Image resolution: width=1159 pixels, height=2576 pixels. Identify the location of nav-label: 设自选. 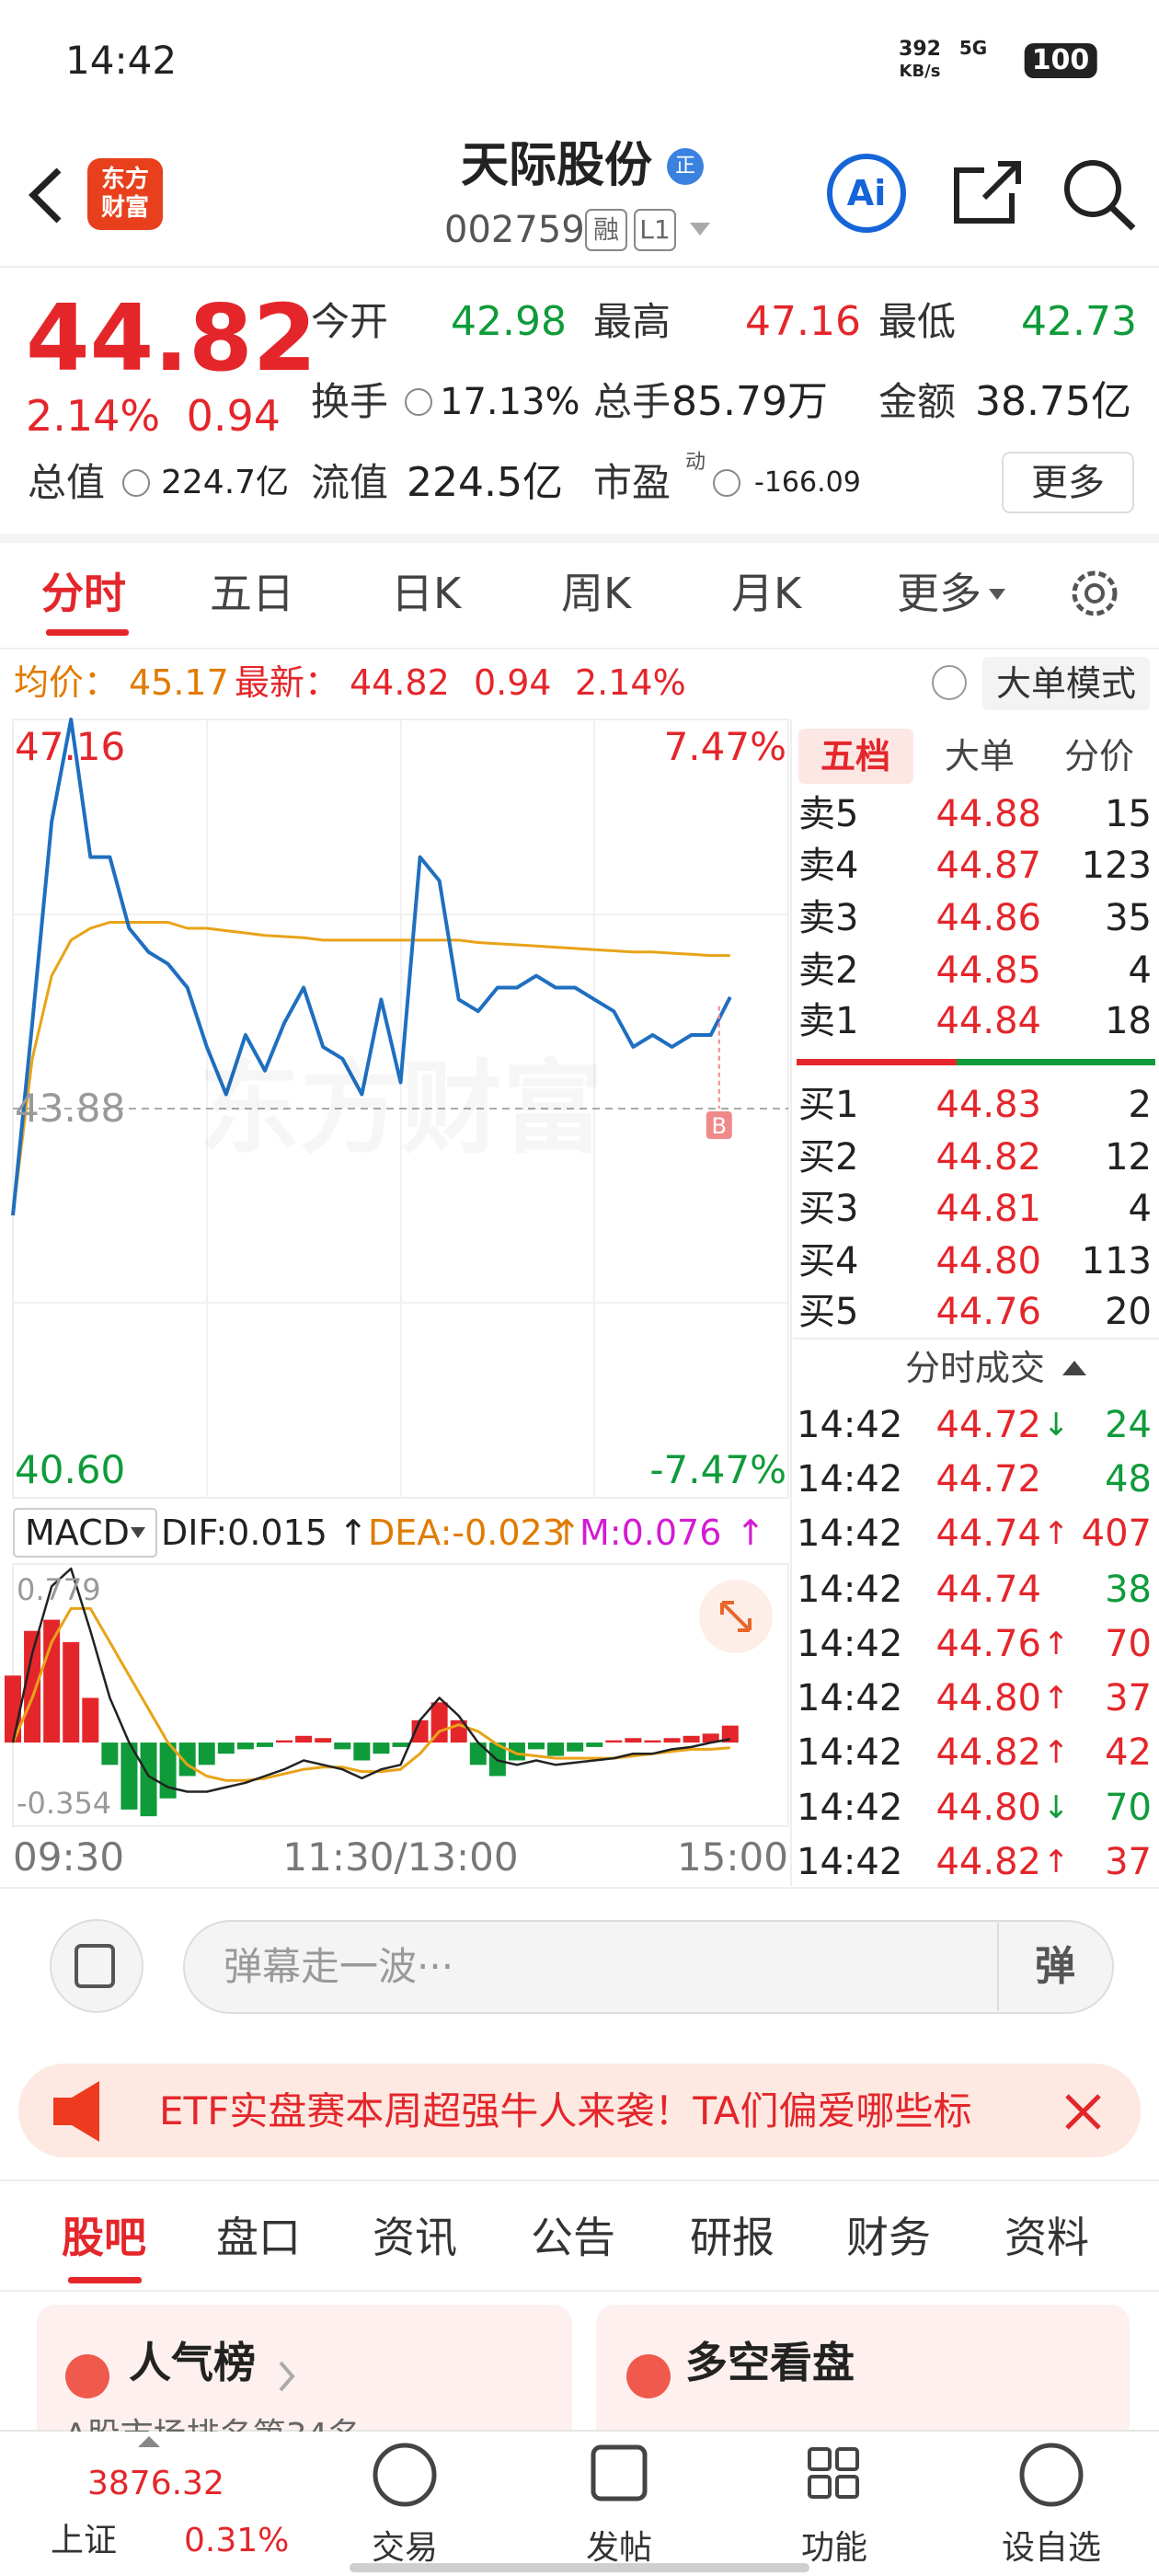
(1051, 2548).